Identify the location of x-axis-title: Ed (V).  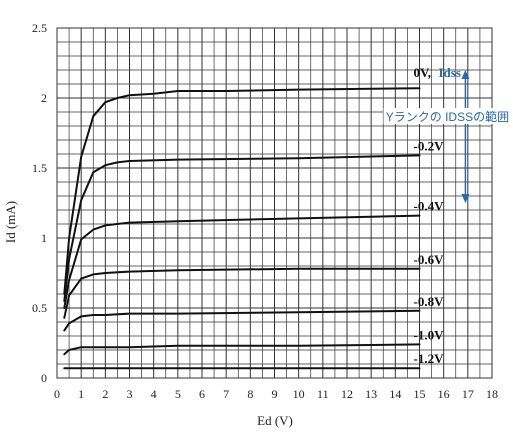
(275, 420).